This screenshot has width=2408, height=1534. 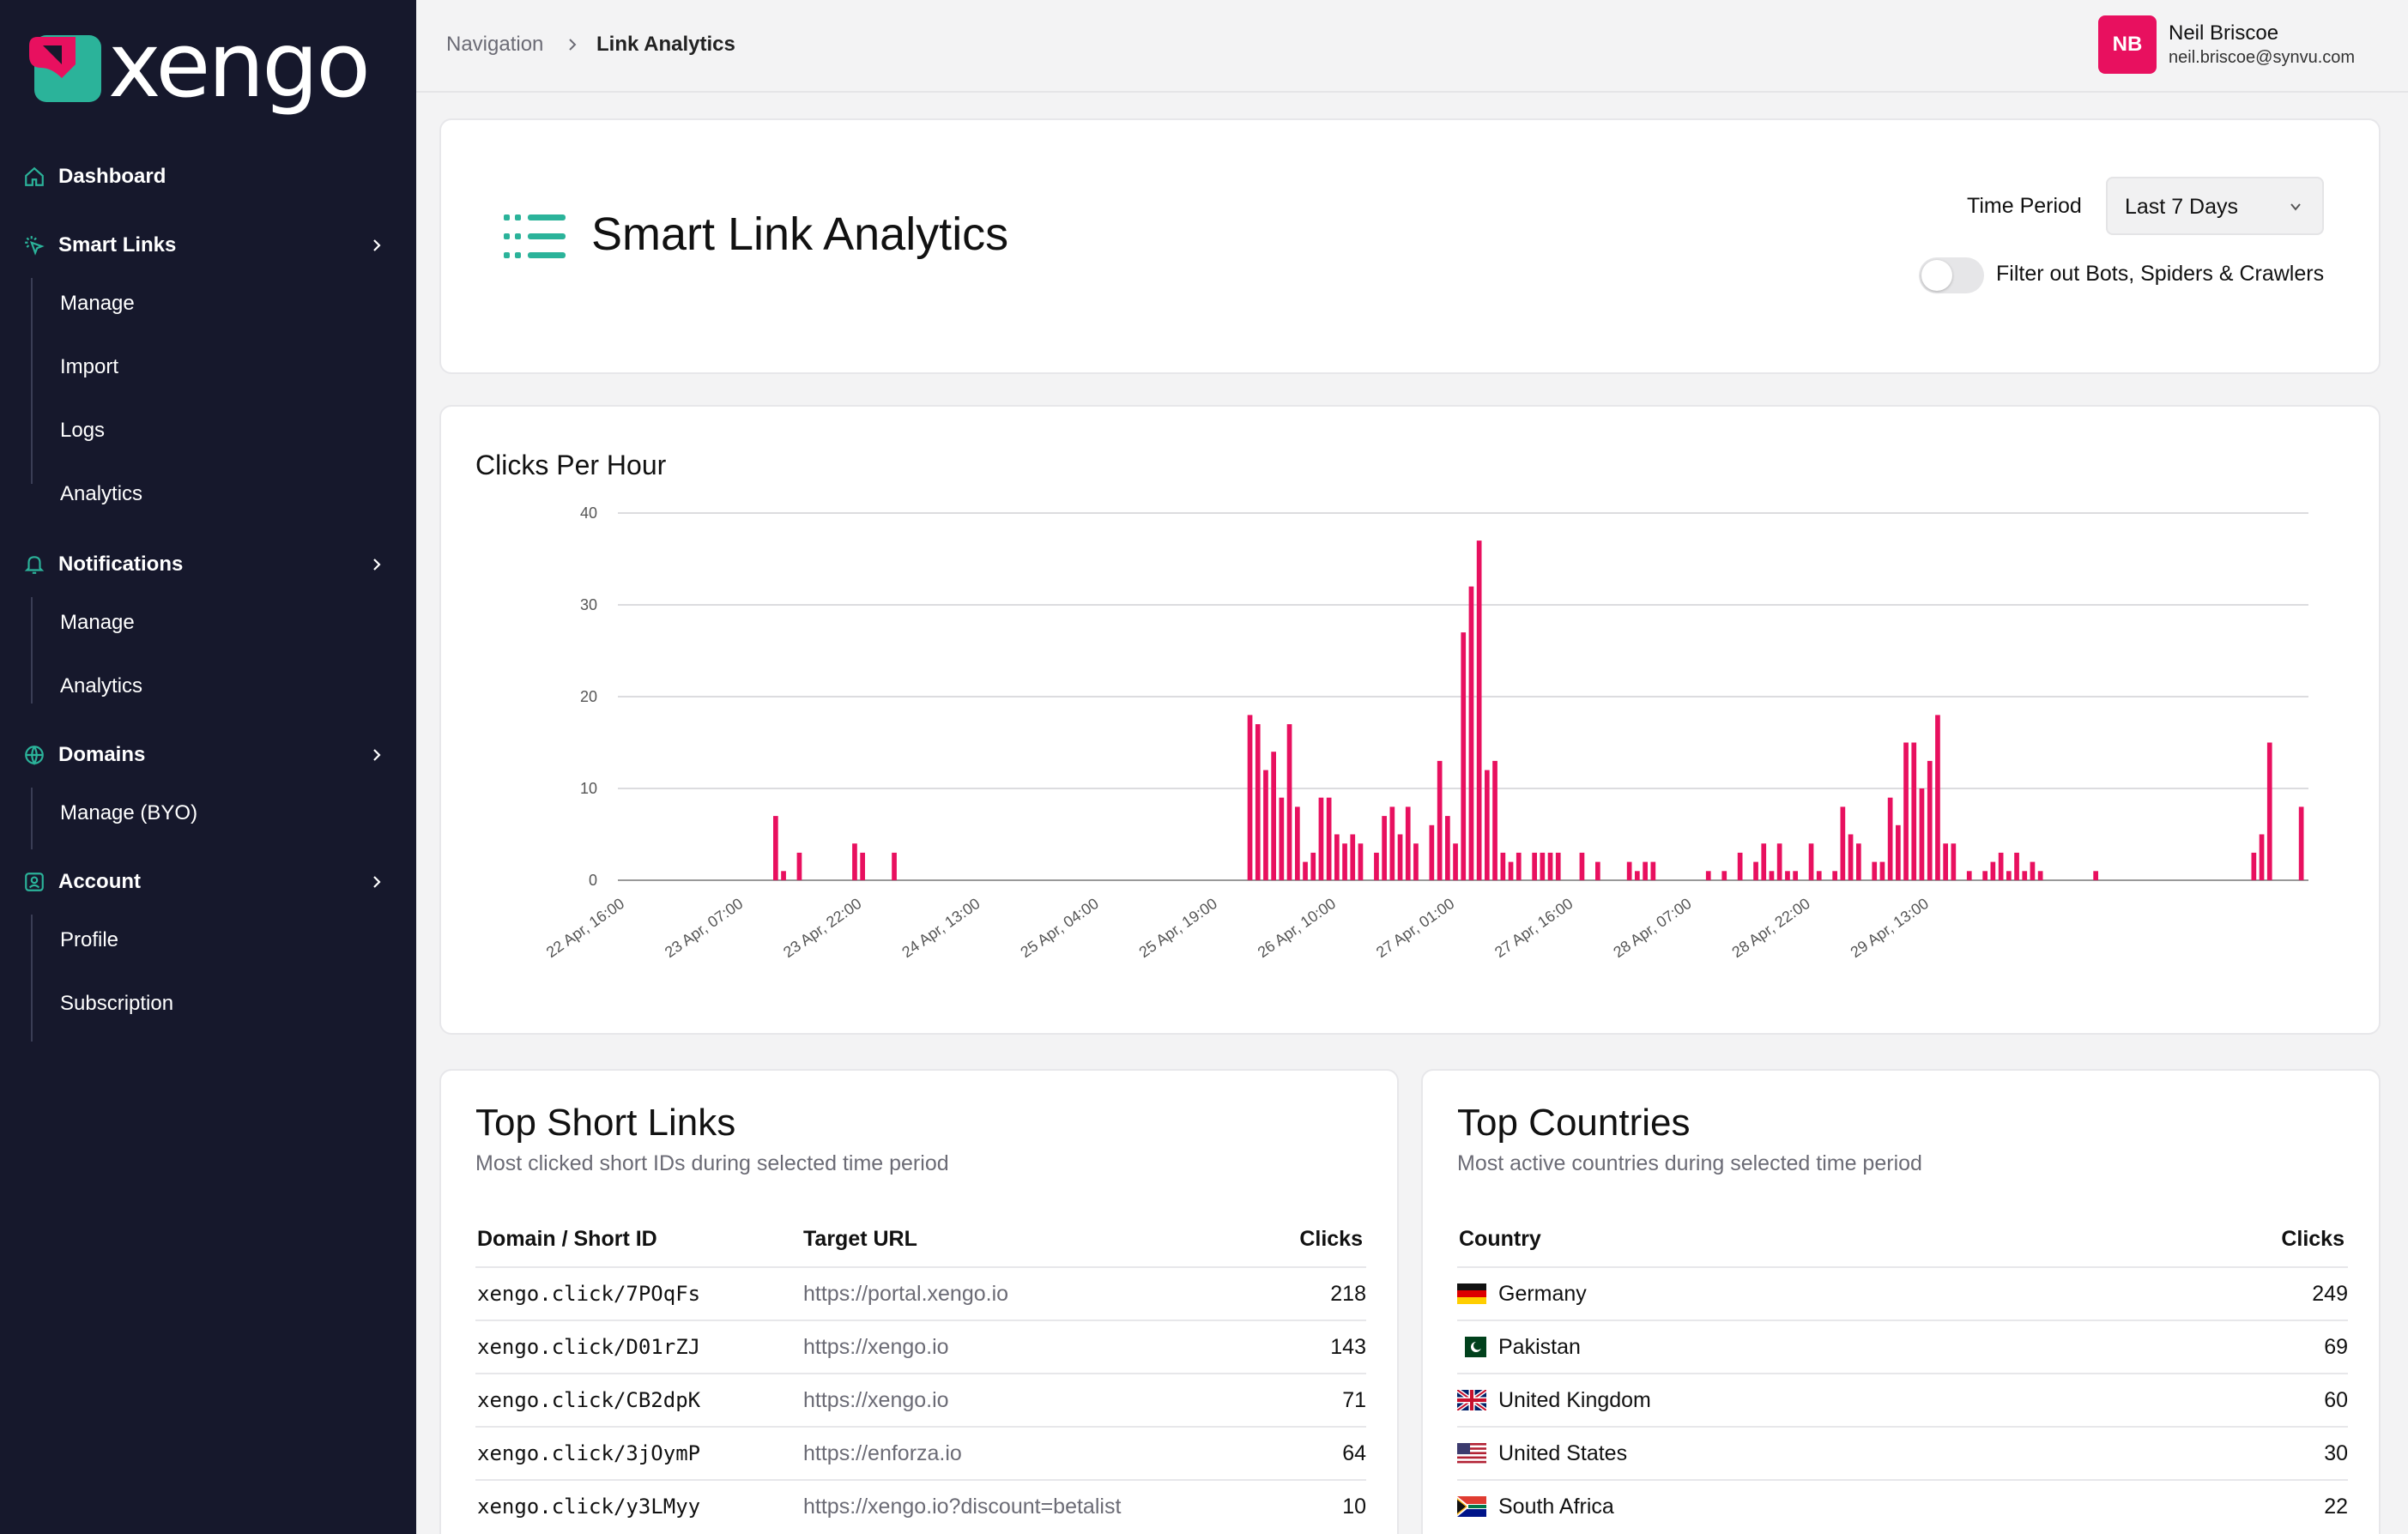 What do you see at coordinates (112, 176) in the screenshot?
I see `sidebar-item-label: Dashboard` at bounding box center [112, 176].